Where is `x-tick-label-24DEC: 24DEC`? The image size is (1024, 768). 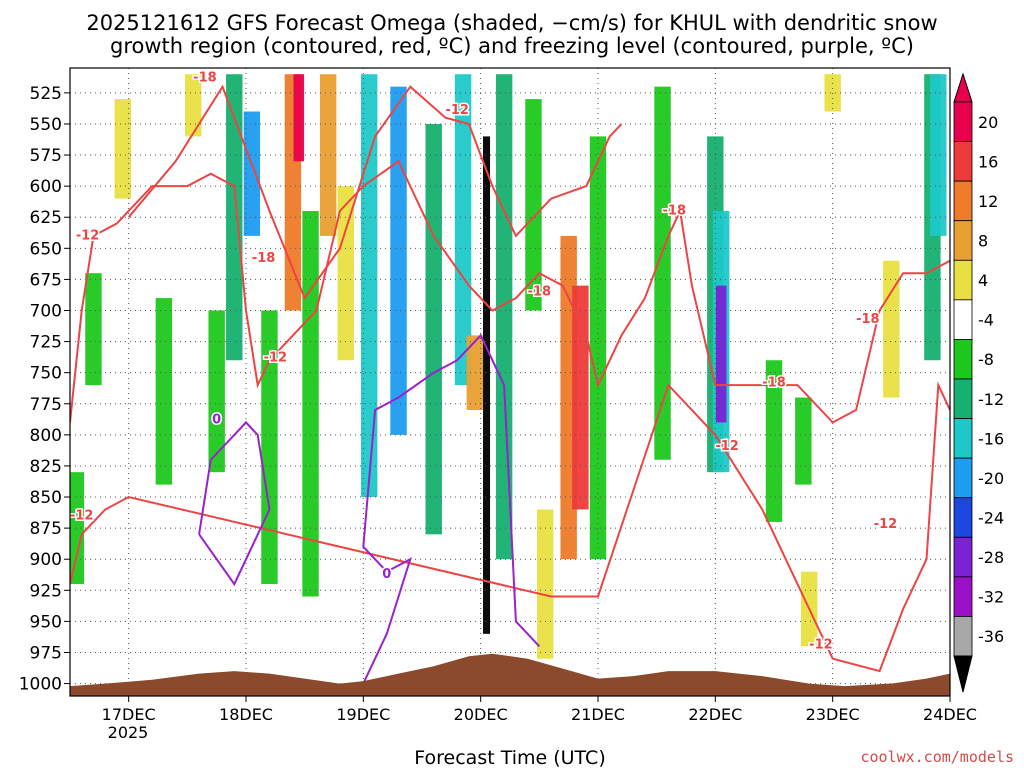
x-tick-label-24DEC: 24DEC is located at coordinates (950, 714).